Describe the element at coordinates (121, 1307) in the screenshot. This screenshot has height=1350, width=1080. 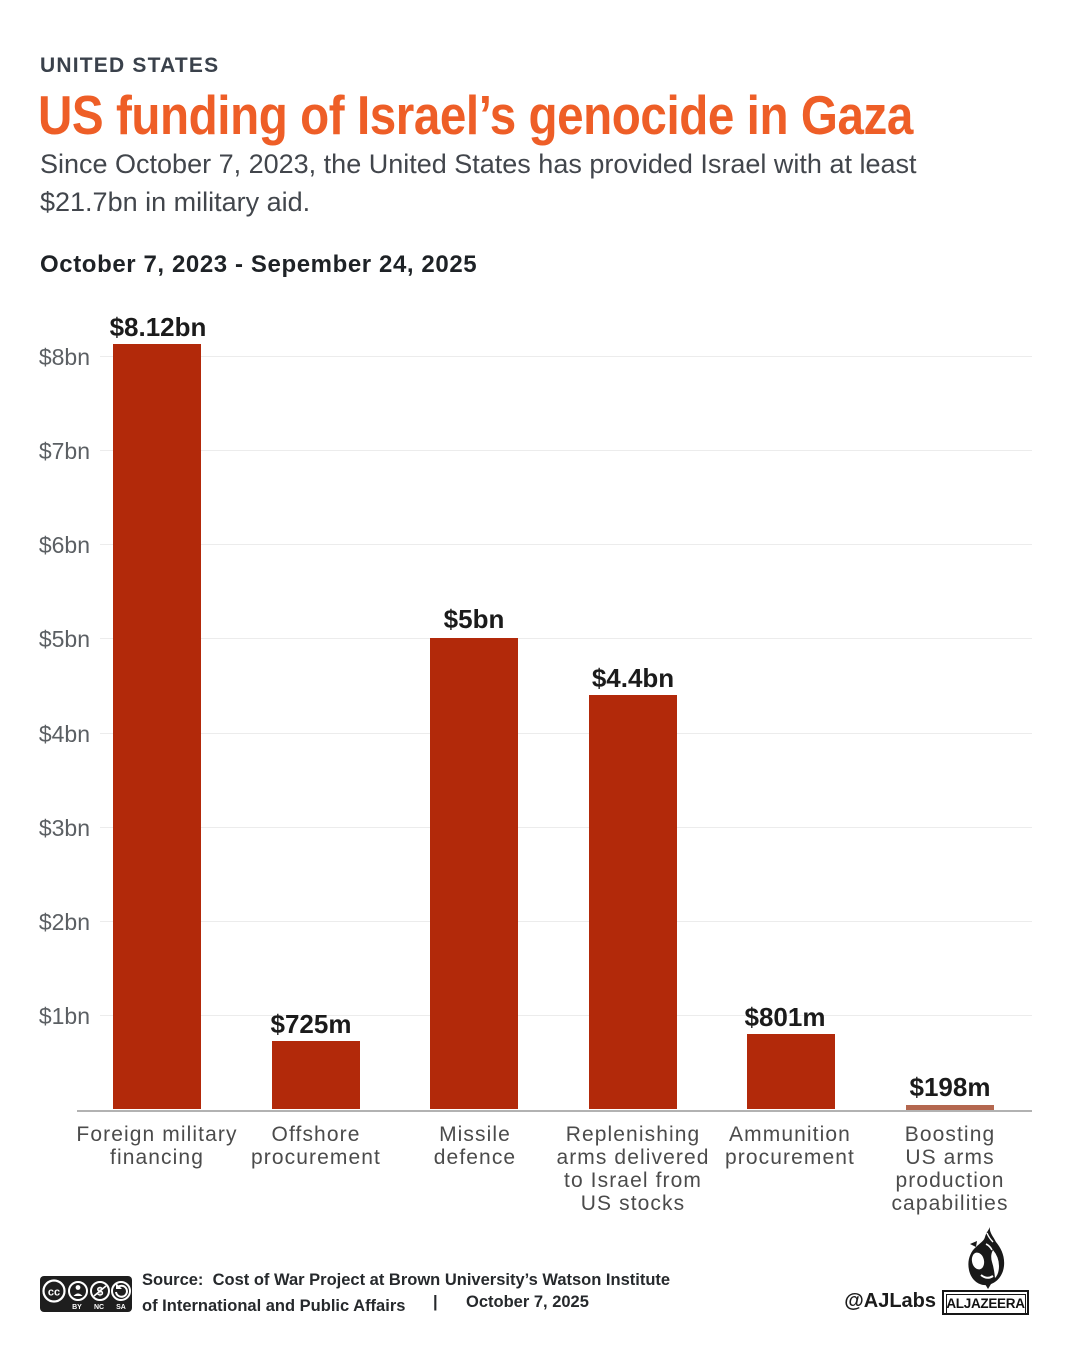
I see `svg-text: SA` at that location.